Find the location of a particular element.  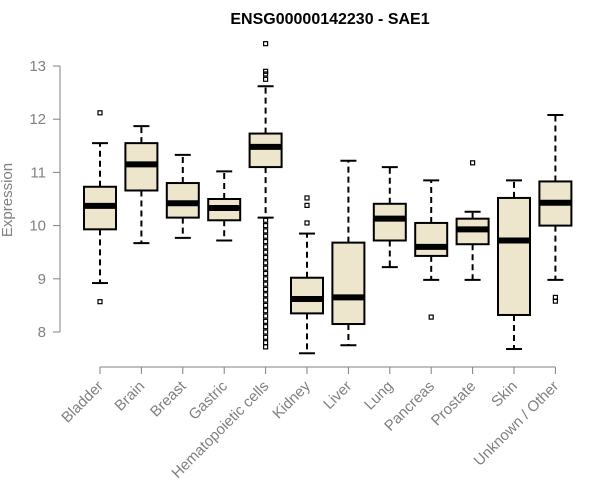

y-axis: 8 9 10 11 12 13 is located at coordinates (45, 199).